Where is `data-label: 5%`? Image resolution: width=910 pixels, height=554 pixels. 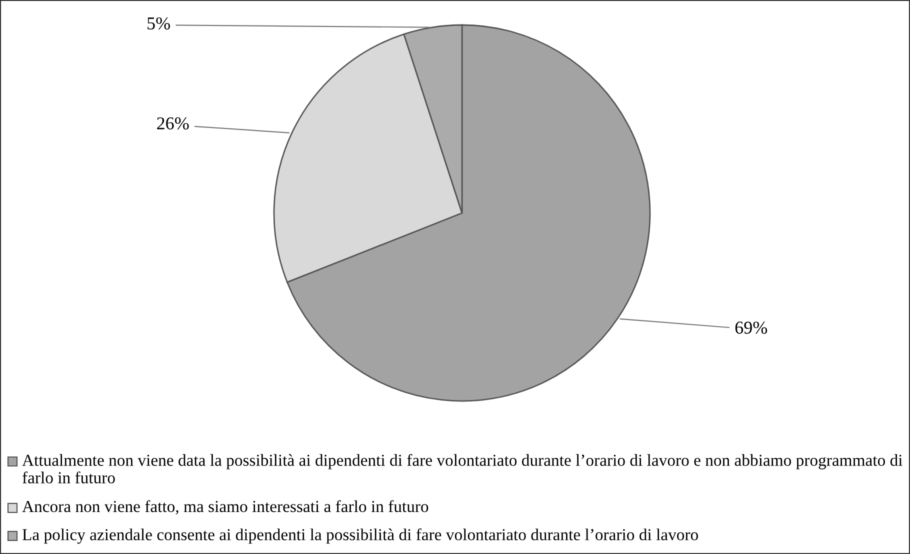 data-label: 5% is located at coordinates (159, 23).